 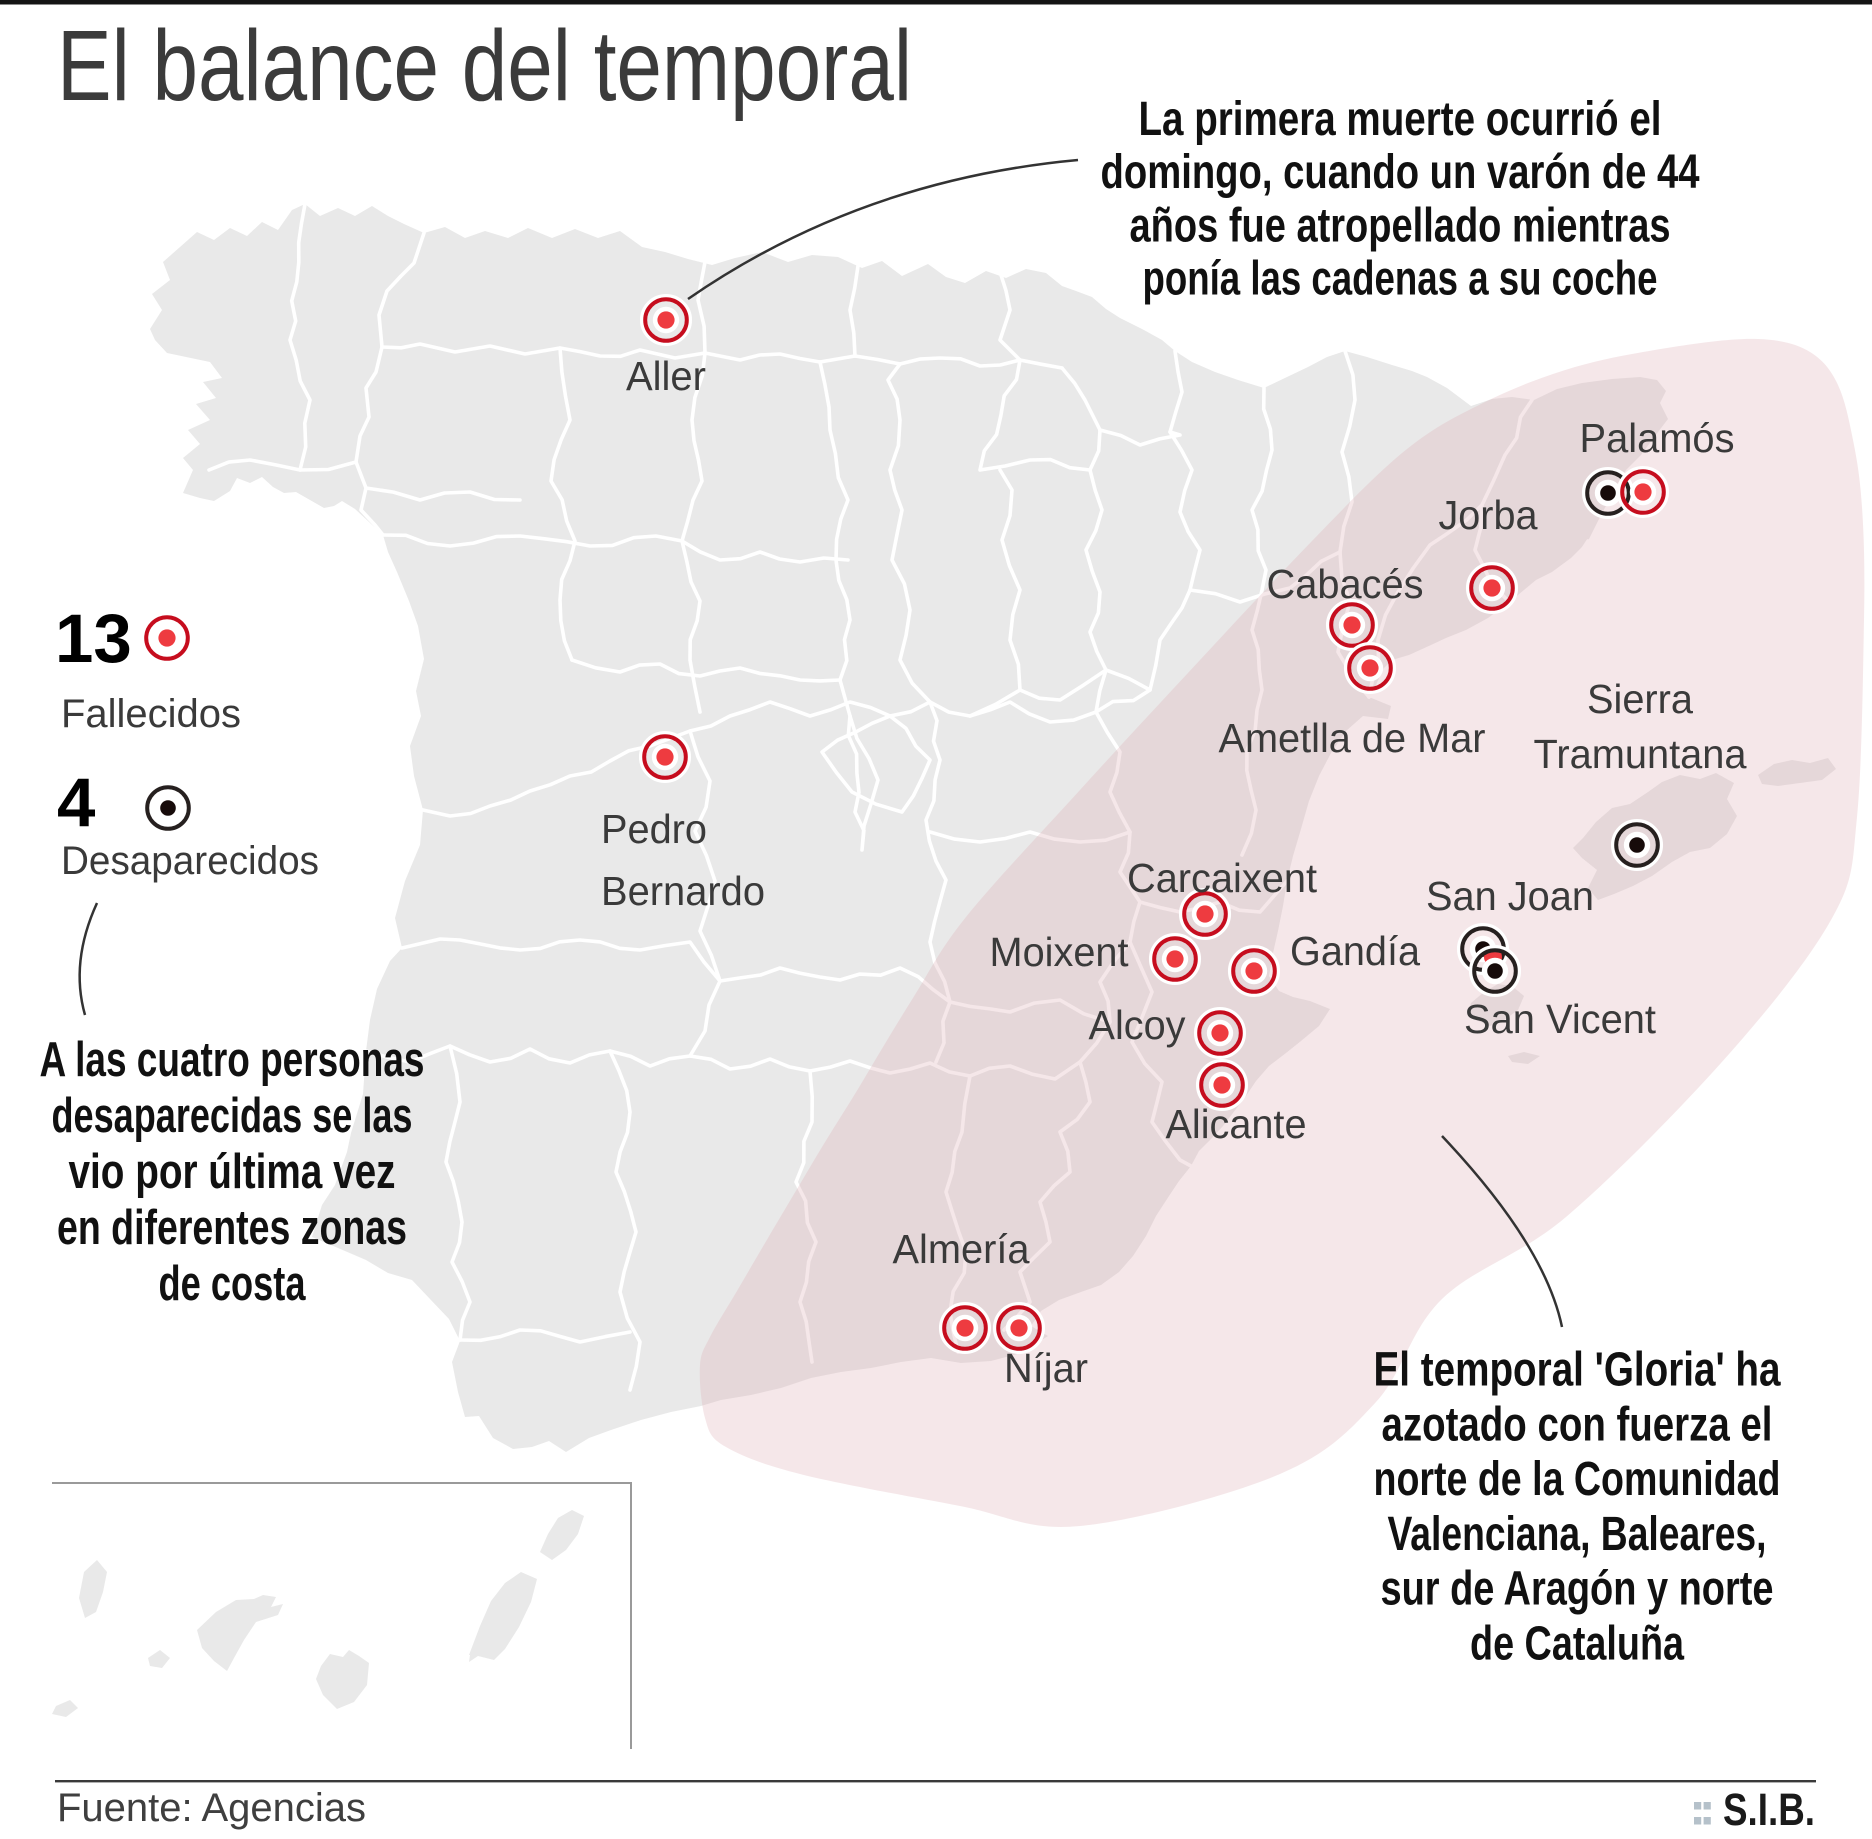 What do you see at coordinates (1236, 1124) in the screenshot?
I see `svg-text: Alicante` at bounding box center [1236, 1124].